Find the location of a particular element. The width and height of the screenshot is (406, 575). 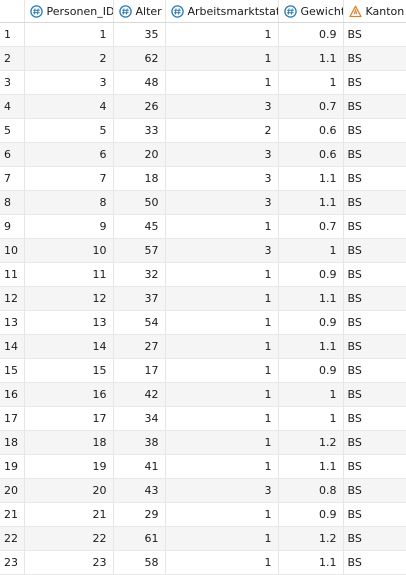

column-header-arbeitsmarktstatus: Arbeitsmarktstatus is located at coordinates (222, 11).